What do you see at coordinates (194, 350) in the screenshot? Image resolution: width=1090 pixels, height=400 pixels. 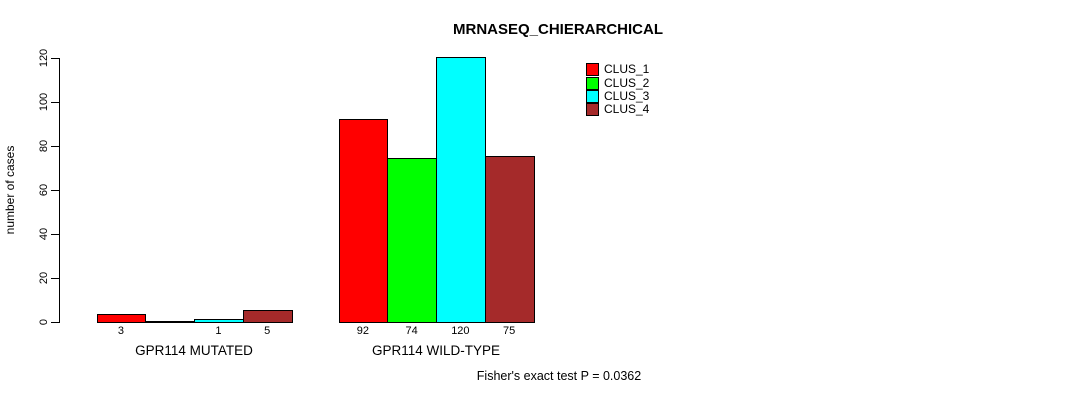 I see `group-label: GPR114 MUTATED` at bounding box center [194, 350].